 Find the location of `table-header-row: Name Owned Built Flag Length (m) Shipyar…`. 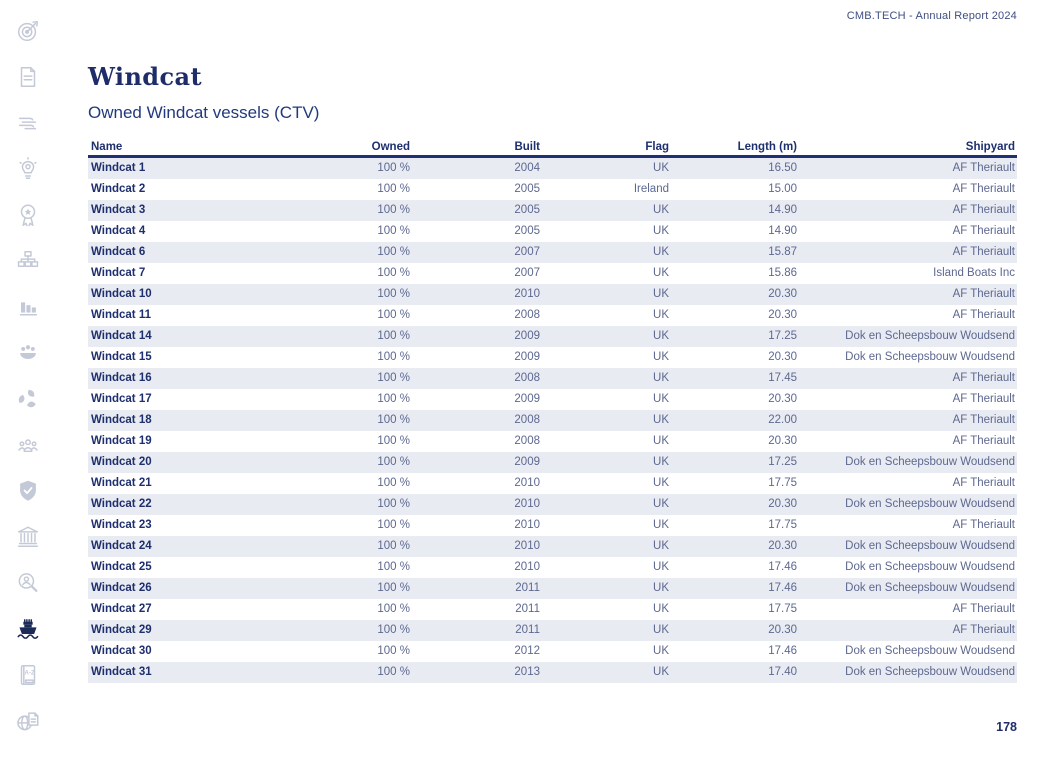

table-header-row: Name Owned Built Flag Length (m) Shipyar… is located at coordinates (552, 149).